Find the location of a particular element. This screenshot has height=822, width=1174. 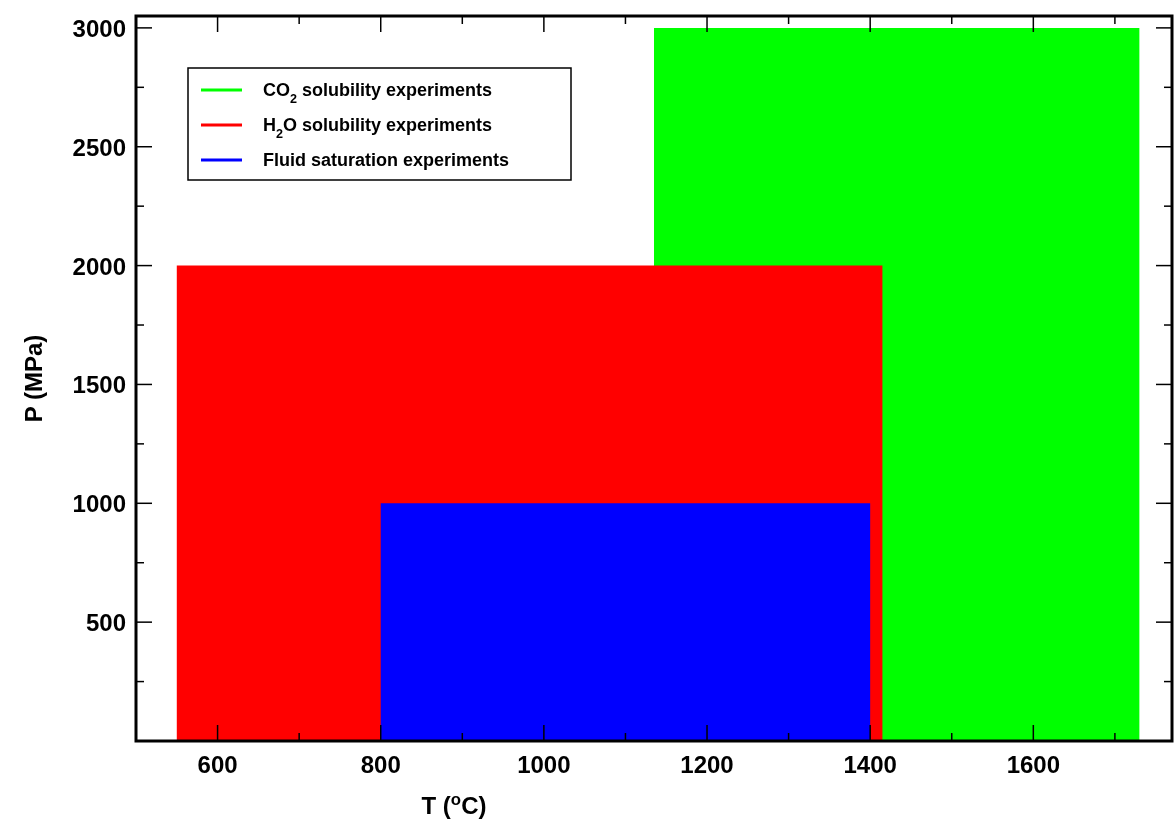

x-tick-label: 1400 is located at coordinates (870, 764).